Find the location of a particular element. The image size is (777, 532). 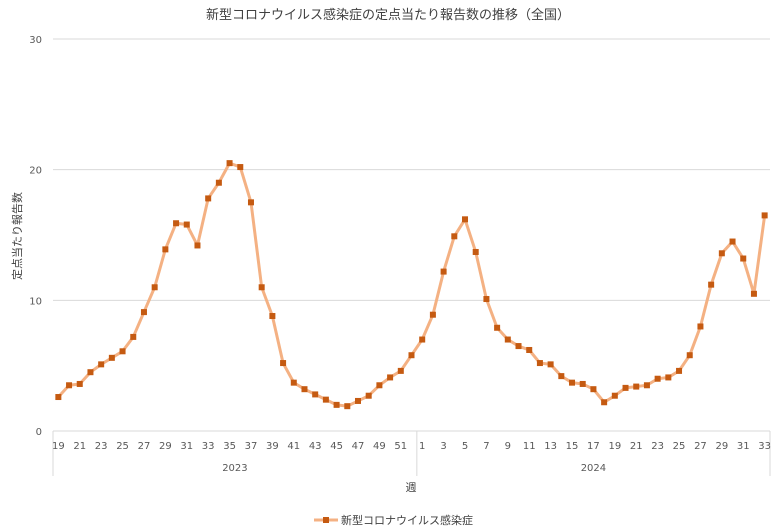

x-tick-label: 21 is located at coordinates (79, 446).